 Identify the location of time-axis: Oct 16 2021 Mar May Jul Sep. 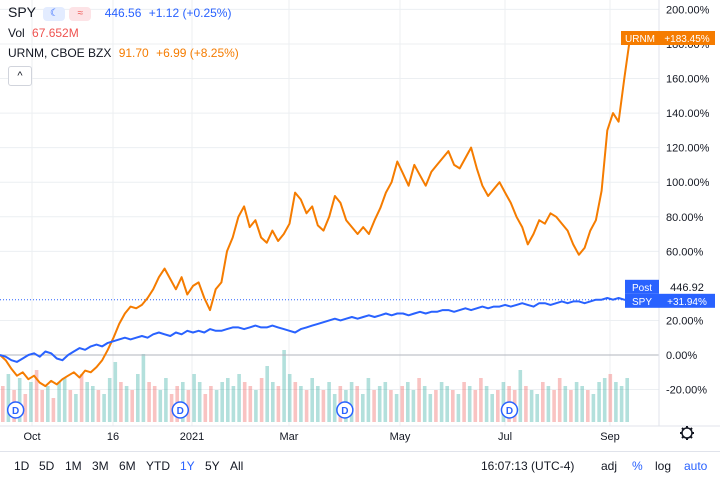
(321, 437).